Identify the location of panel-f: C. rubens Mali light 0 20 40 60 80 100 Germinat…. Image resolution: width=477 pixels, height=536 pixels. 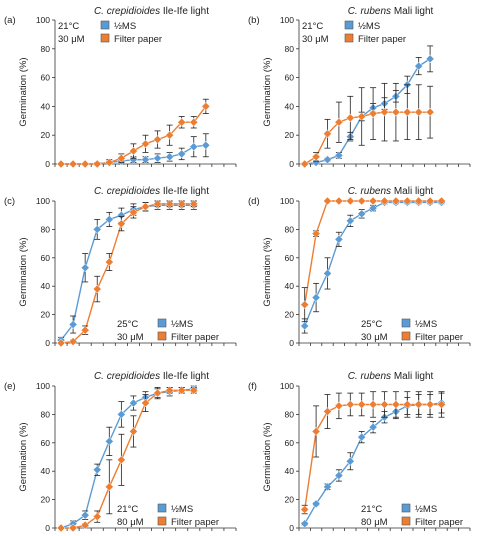
(359, 452).